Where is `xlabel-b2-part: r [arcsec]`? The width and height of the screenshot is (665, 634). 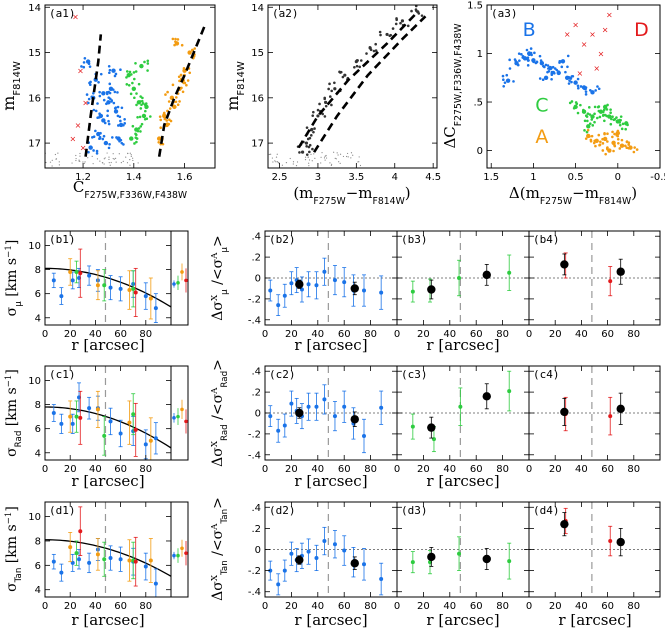
xlabel-b2-part: r [arcsec] is located at coordinates (330, 345).